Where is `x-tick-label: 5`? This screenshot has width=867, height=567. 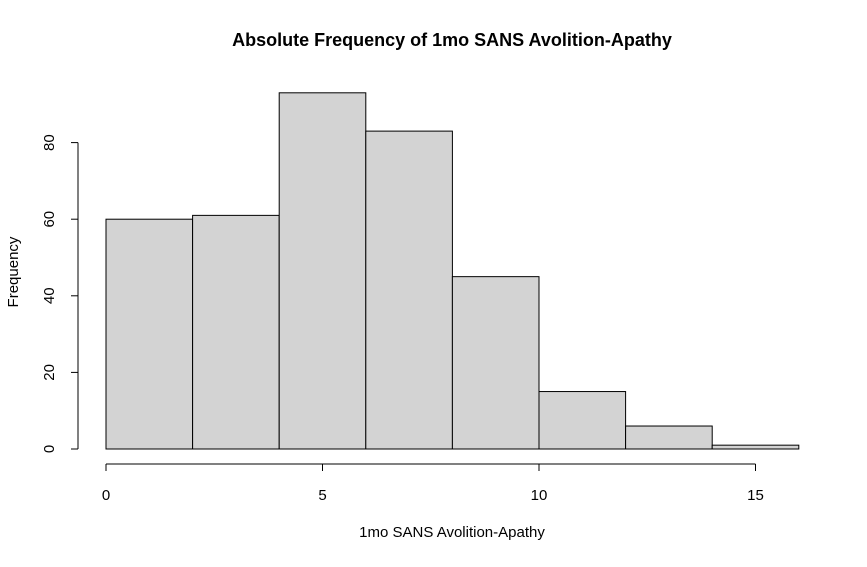
x-tick-label: 5 is located at coordinates (322, 495).